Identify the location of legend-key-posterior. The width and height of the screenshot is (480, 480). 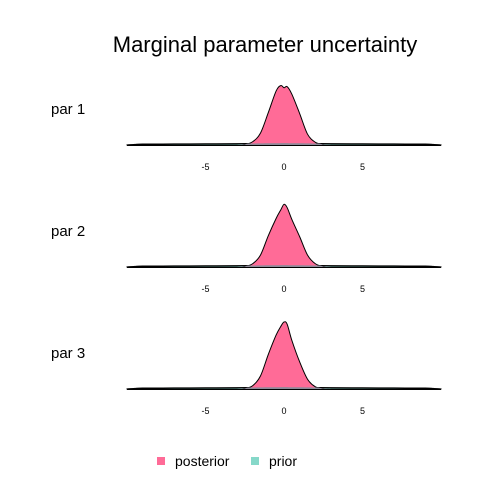
(161, 461).